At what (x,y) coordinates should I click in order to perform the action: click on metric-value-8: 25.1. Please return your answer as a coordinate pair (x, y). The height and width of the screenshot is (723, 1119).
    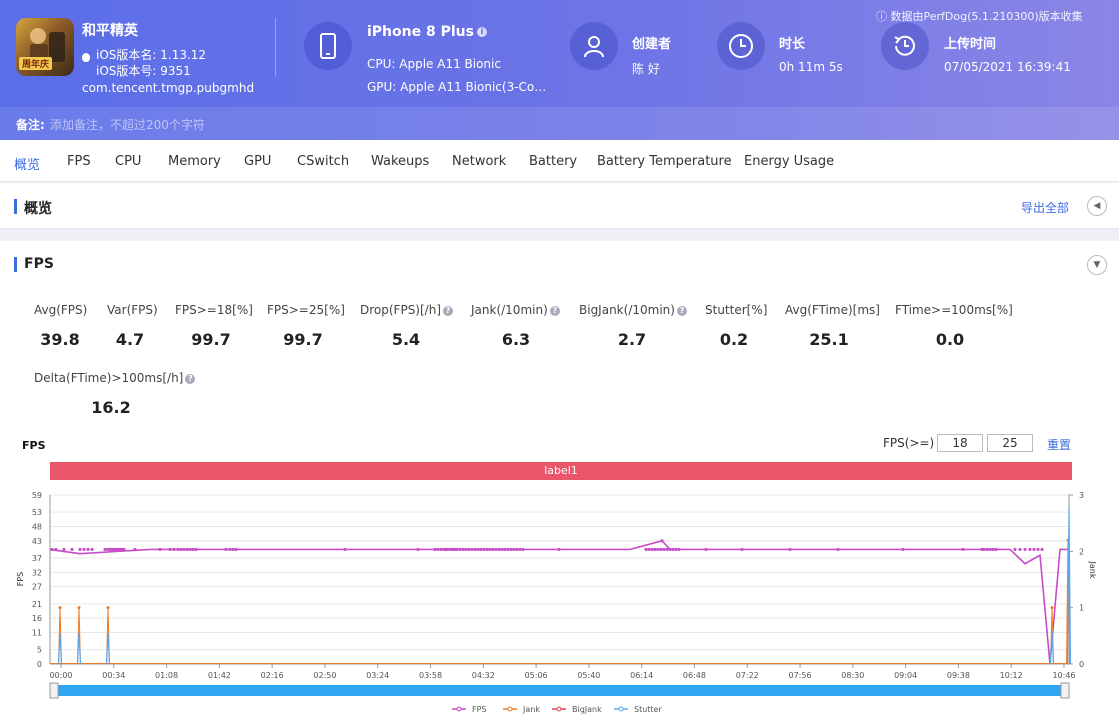
    Looking at the image, I should click on (829, 339).